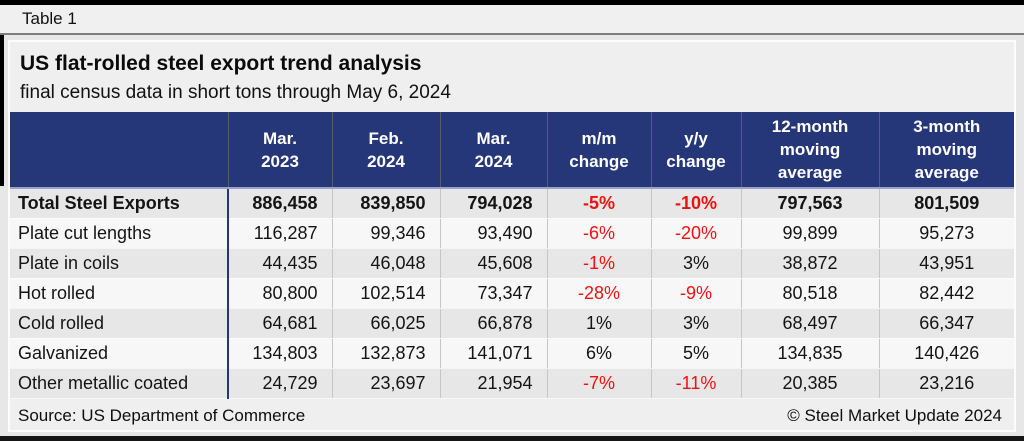 This screenshot has width=1024, height=441. Describe the element at coordinates (598, 150) in the screenshot. I see `column-header-m-m-change: m/m change` at that location.